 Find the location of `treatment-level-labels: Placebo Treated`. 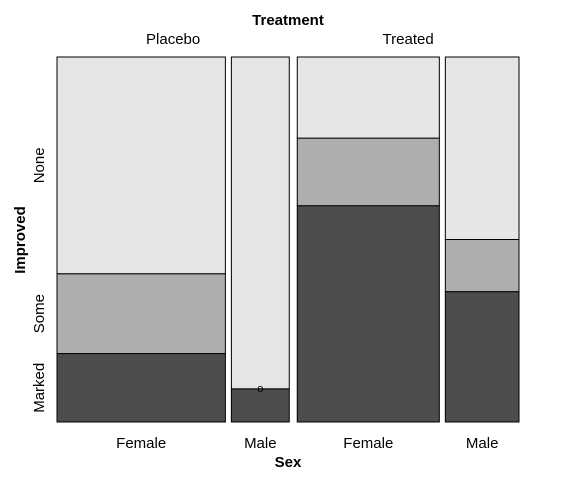

treatment-level-labels: Placebo Treated is located at coordinates (290, 39).